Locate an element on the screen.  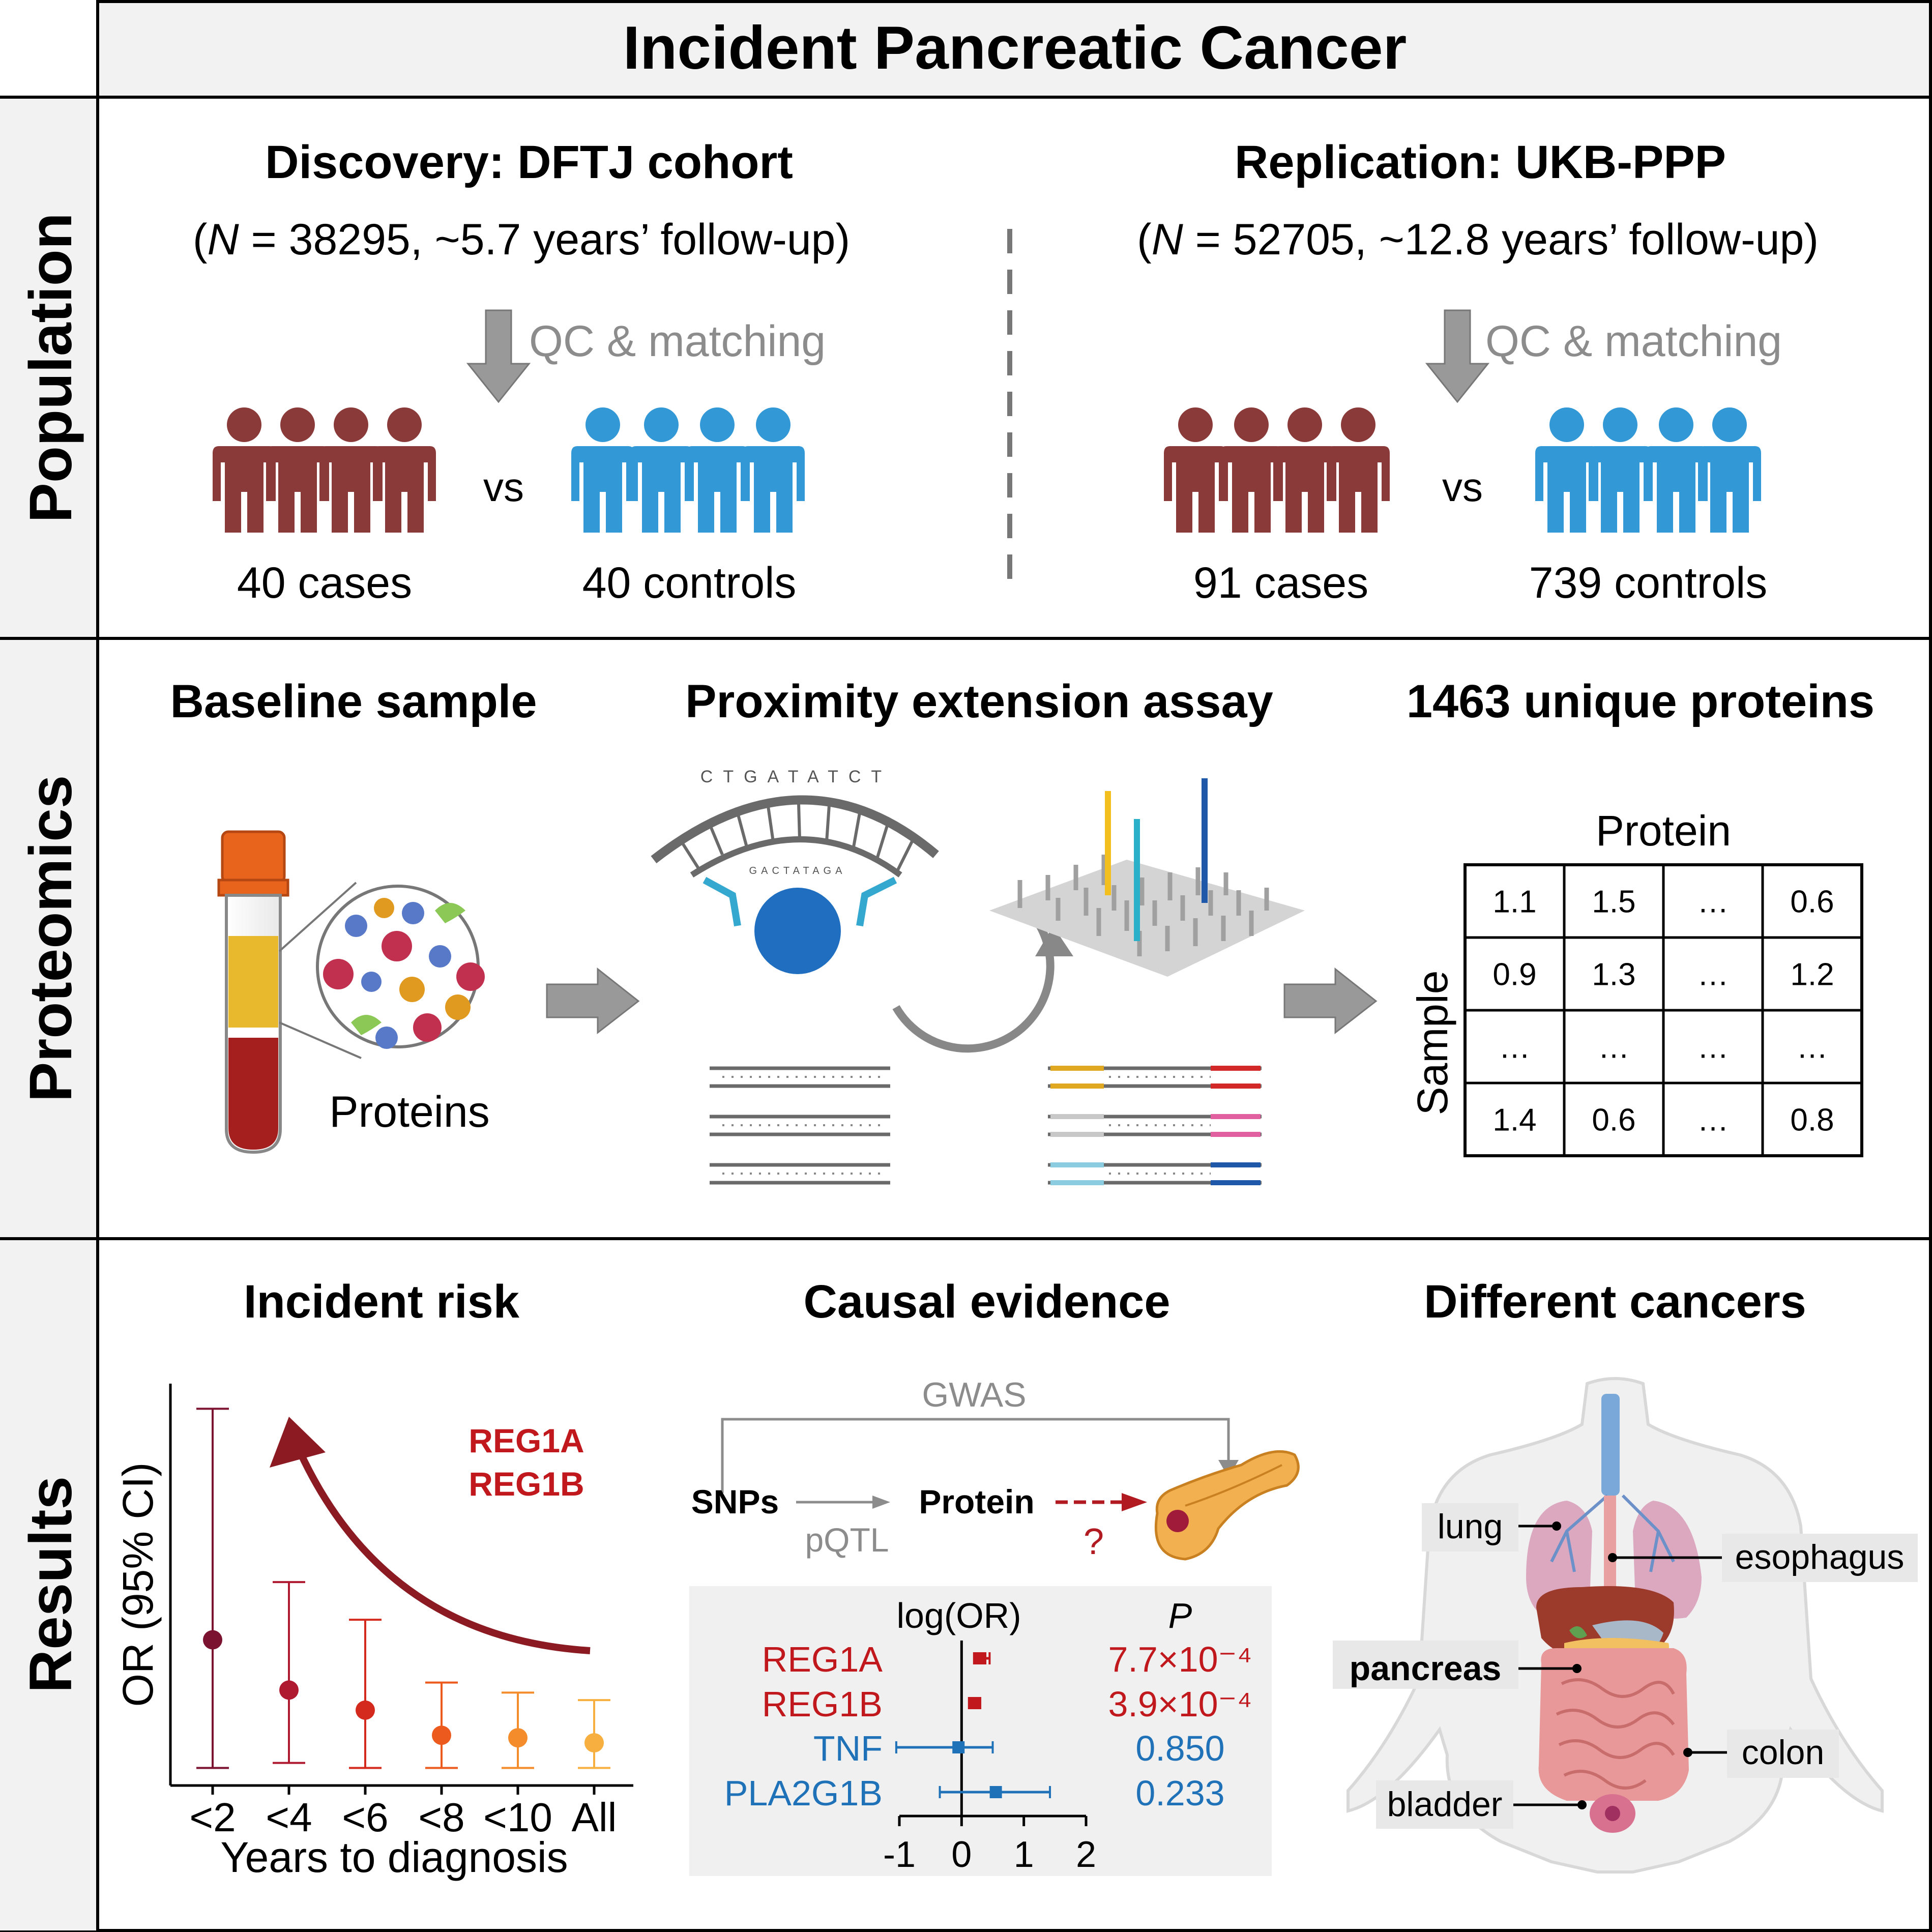
matrix-cell: 1.1 is located at coordinates (1514, 902).